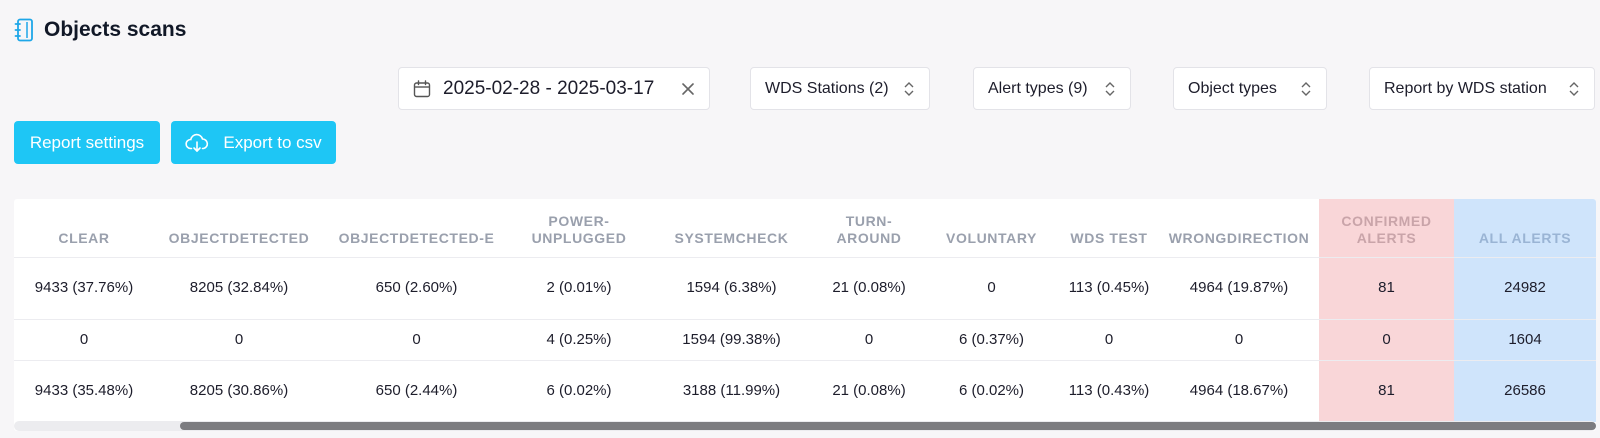  I want to click on table-cell: 4964 (19.87%), so click(1239, 287).